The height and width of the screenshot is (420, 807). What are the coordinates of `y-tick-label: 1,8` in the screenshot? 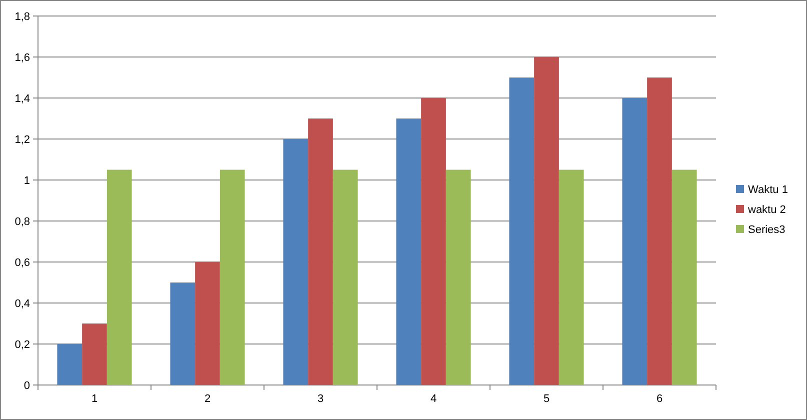 It's located at (22, 16).